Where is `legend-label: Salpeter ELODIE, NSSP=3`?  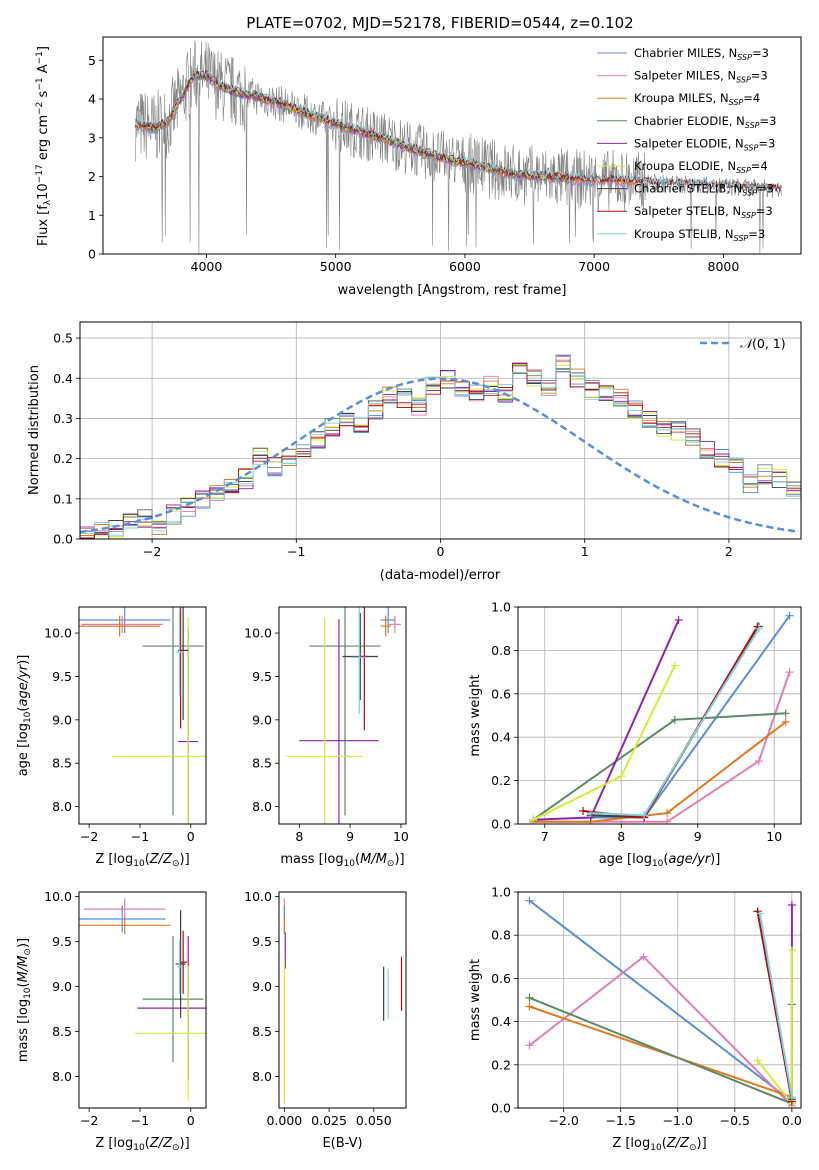
legend-label: Salpeter ELODIE, NSSP=3 is located at coordinates (704, 144).